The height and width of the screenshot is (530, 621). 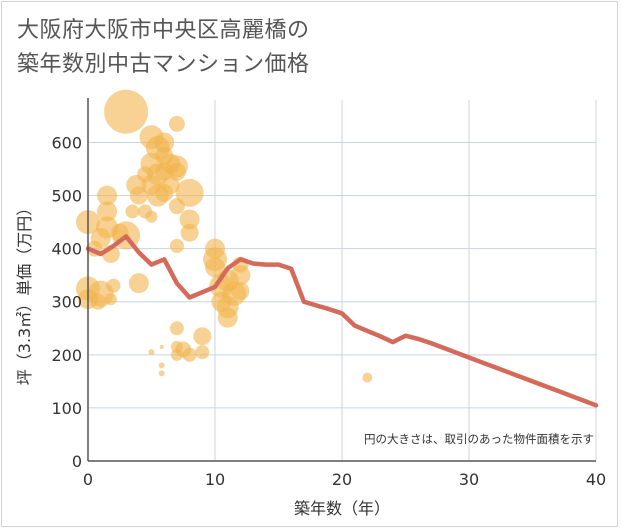 I want to click on x-tick-label-40: 40, so click(x=596, y=479).